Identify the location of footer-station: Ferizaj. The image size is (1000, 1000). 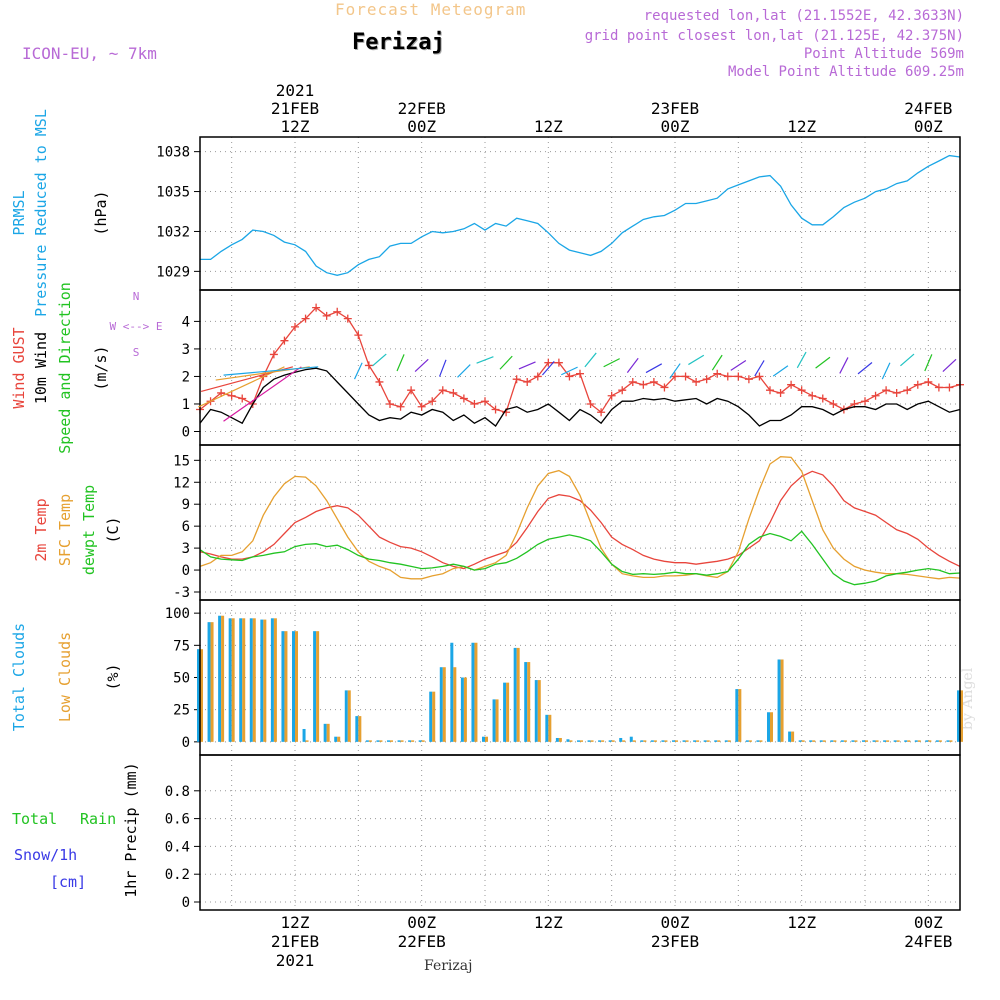
(448, 966).